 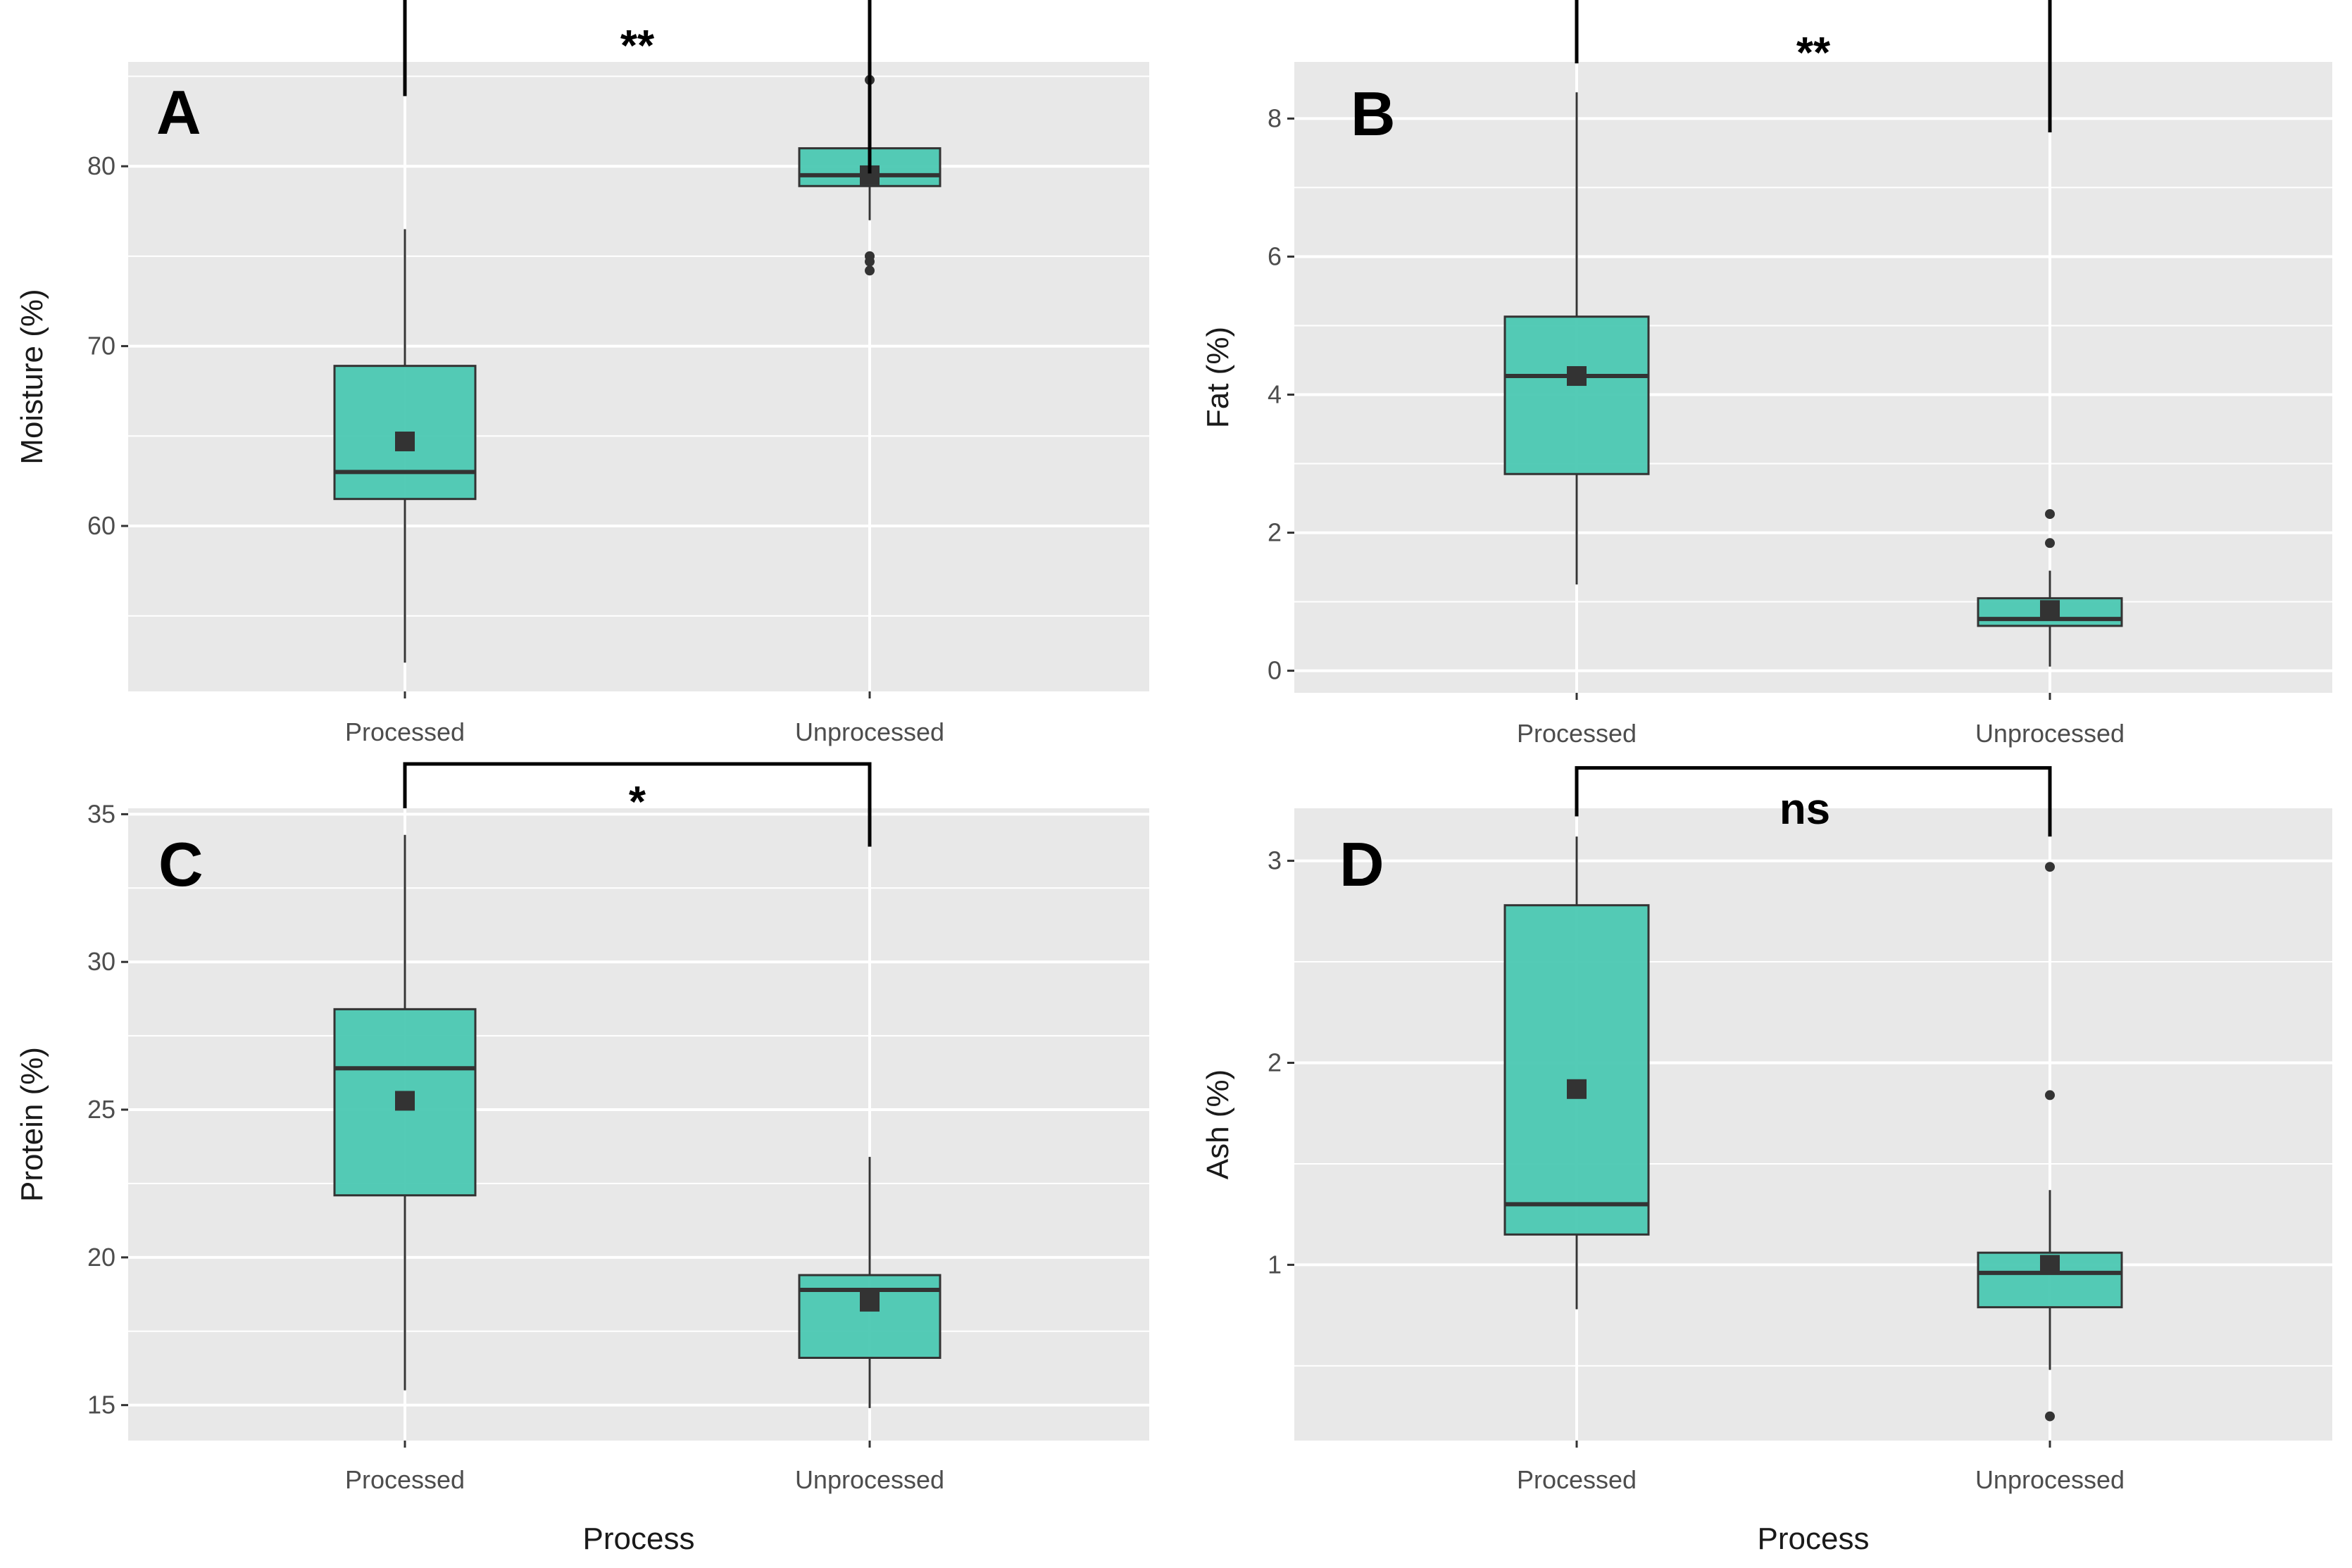 I want to click on y-tick-label: 30, so click(x=101, y=961).